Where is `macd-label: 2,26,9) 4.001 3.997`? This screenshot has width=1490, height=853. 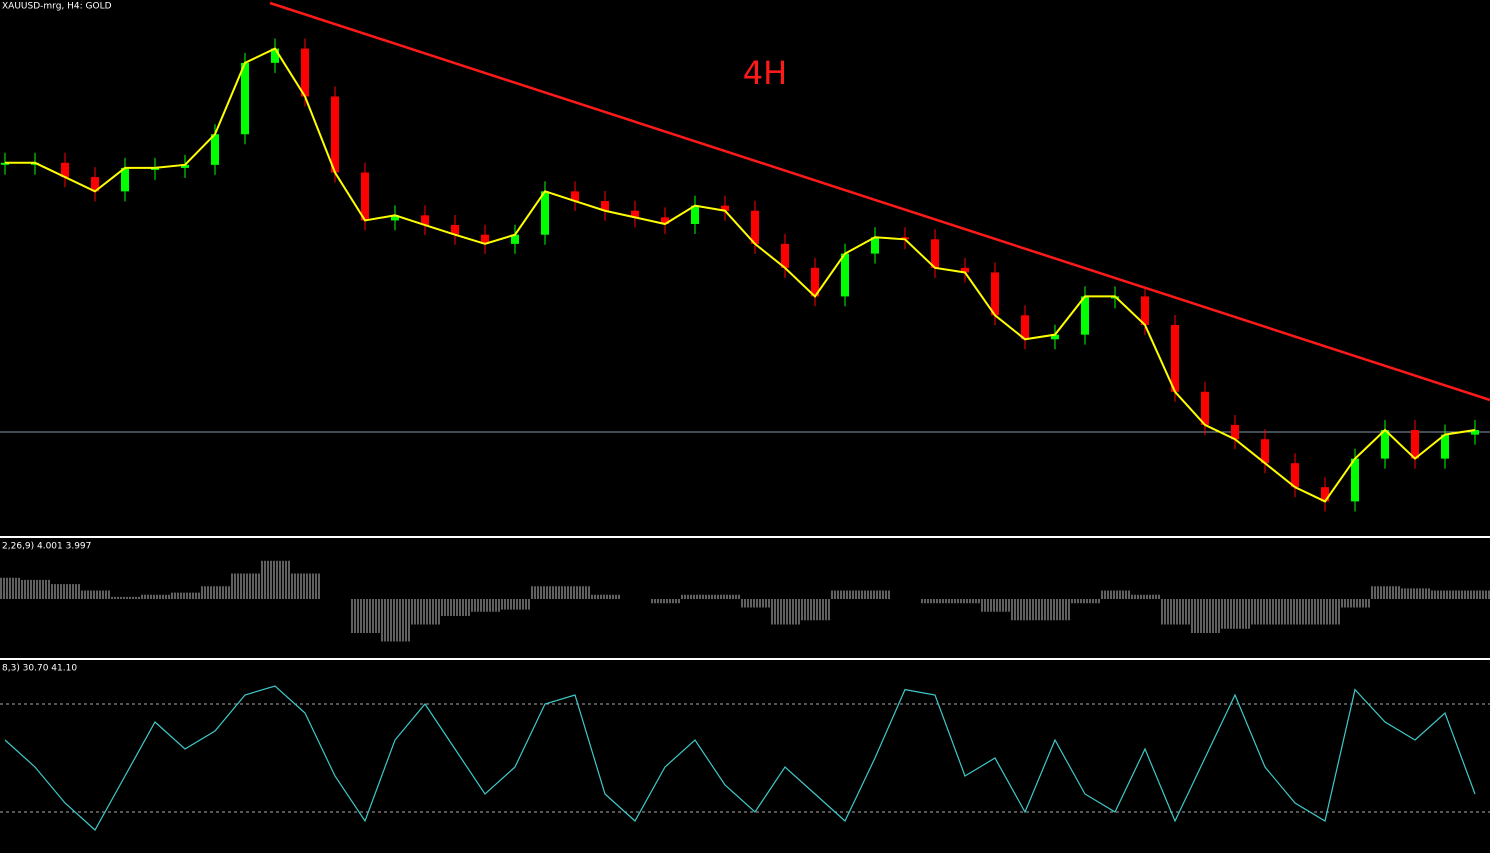 macd-label: 2,26,9) 4.001 3.997 is located at coordinates (46, 547).